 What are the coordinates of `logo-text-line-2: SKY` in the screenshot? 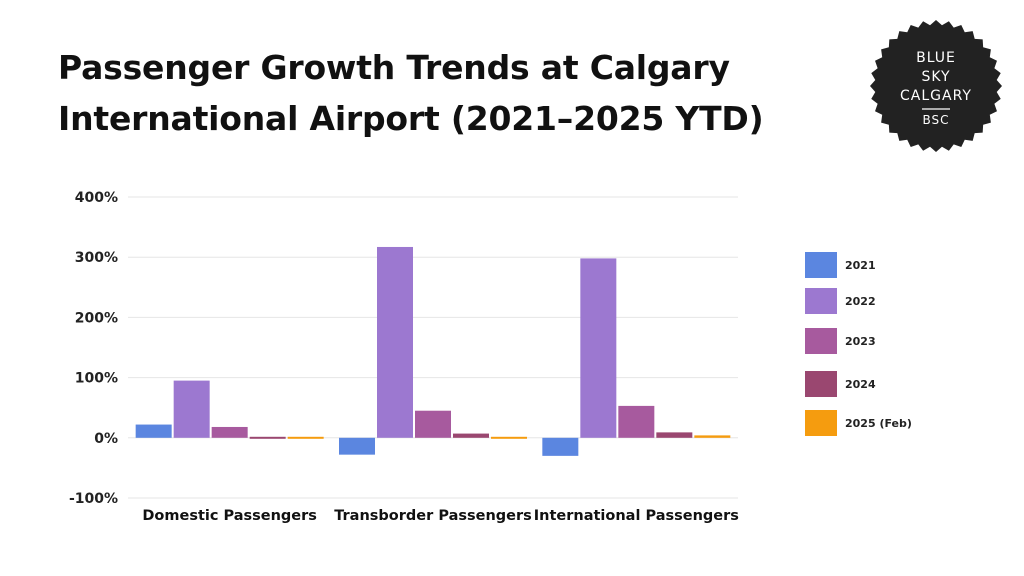 It's located at (935, 77).